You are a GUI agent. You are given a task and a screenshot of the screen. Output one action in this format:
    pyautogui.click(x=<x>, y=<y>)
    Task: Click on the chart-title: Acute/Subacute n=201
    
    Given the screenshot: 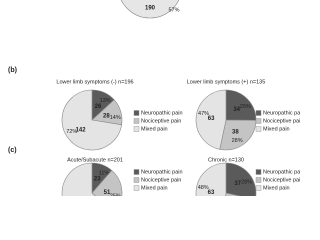 What is the action you would take?
    pyautogui.click(x=95, y=160)
    